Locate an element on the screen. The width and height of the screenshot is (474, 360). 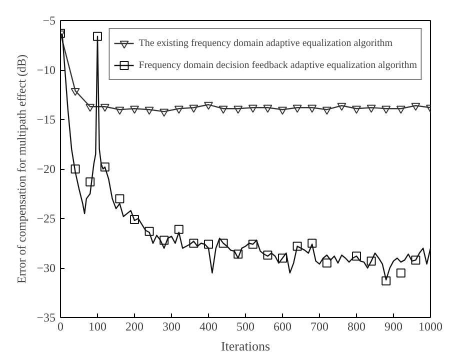
x-tick-label: 800 is located at coordinates (357, 327).